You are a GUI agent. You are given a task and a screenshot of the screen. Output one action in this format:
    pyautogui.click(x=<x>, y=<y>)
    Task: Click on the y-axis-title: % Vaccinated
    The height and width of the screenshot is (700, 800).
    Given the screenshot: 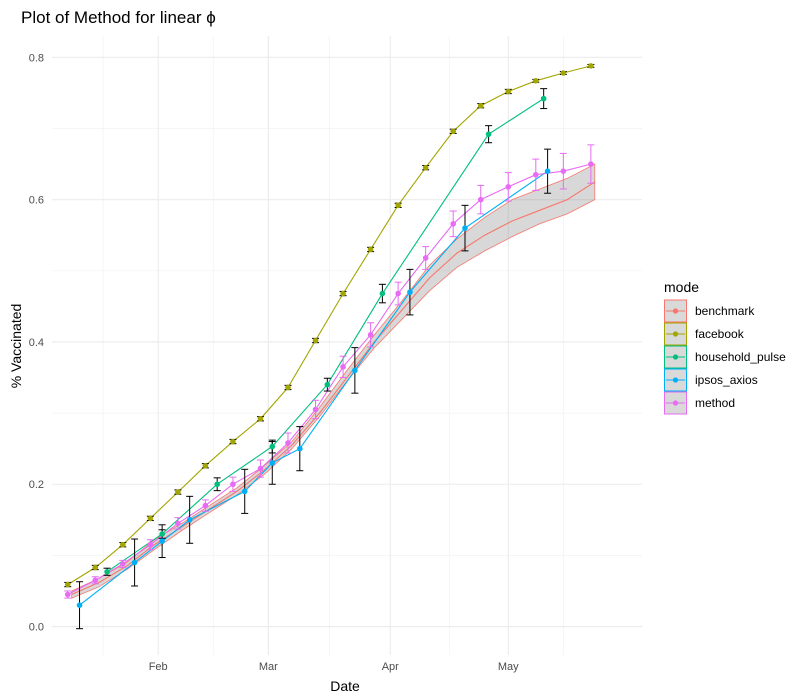 What is the action you would take?
    pyautogui.click(x=16, y=346)
    